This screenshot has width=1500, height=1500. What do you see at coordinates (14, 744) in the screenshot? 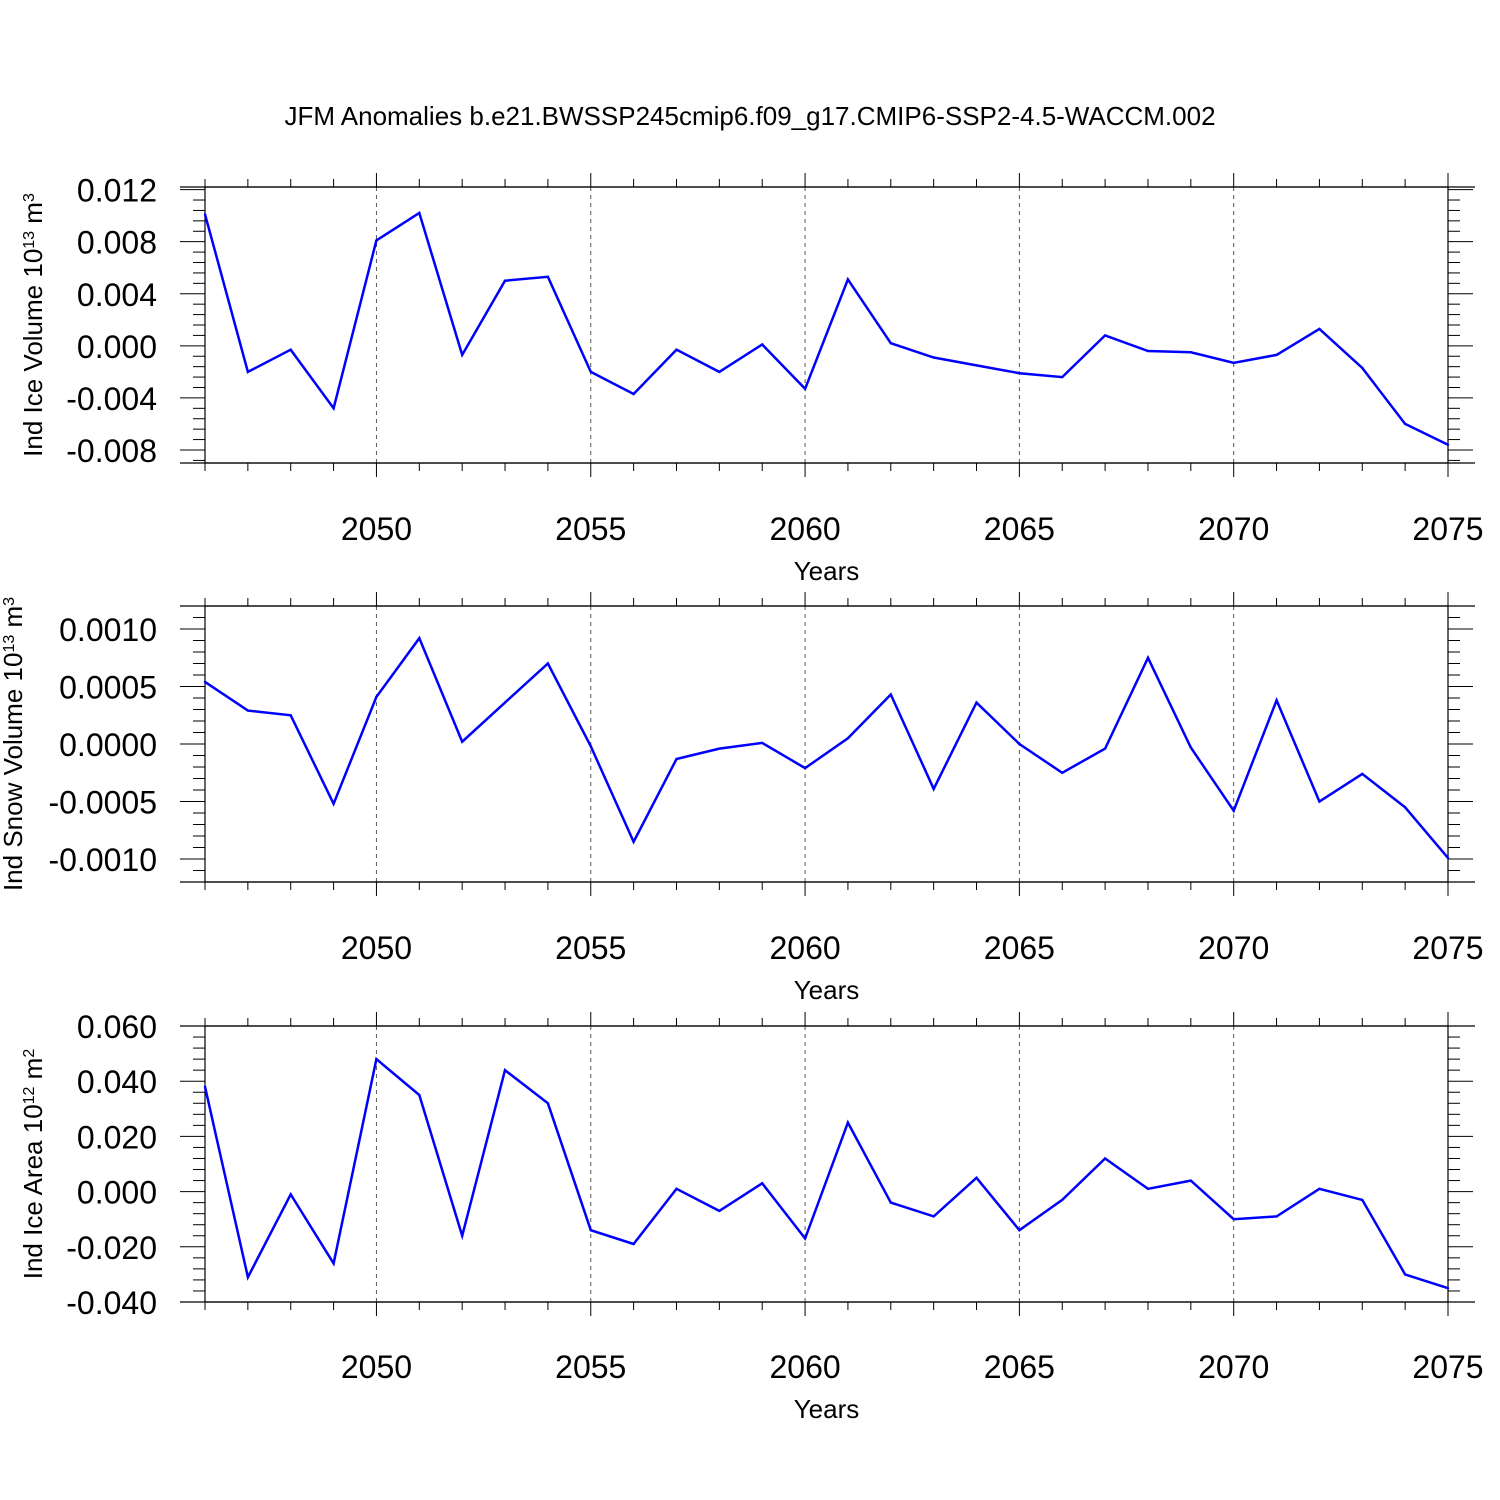
I see `y-axis-label: Ind Snow Volume 1013 m3` at bounding box center [14, 744].